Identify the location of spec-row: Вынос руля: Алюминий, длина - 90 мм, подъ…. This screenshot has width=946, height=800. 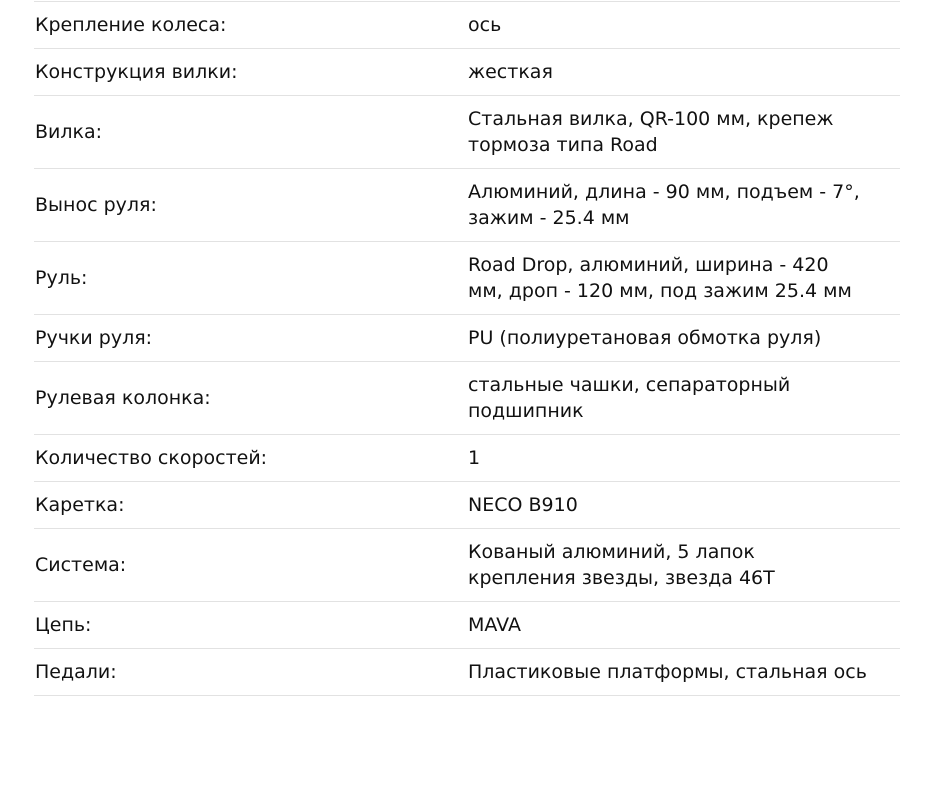
(467, 205).